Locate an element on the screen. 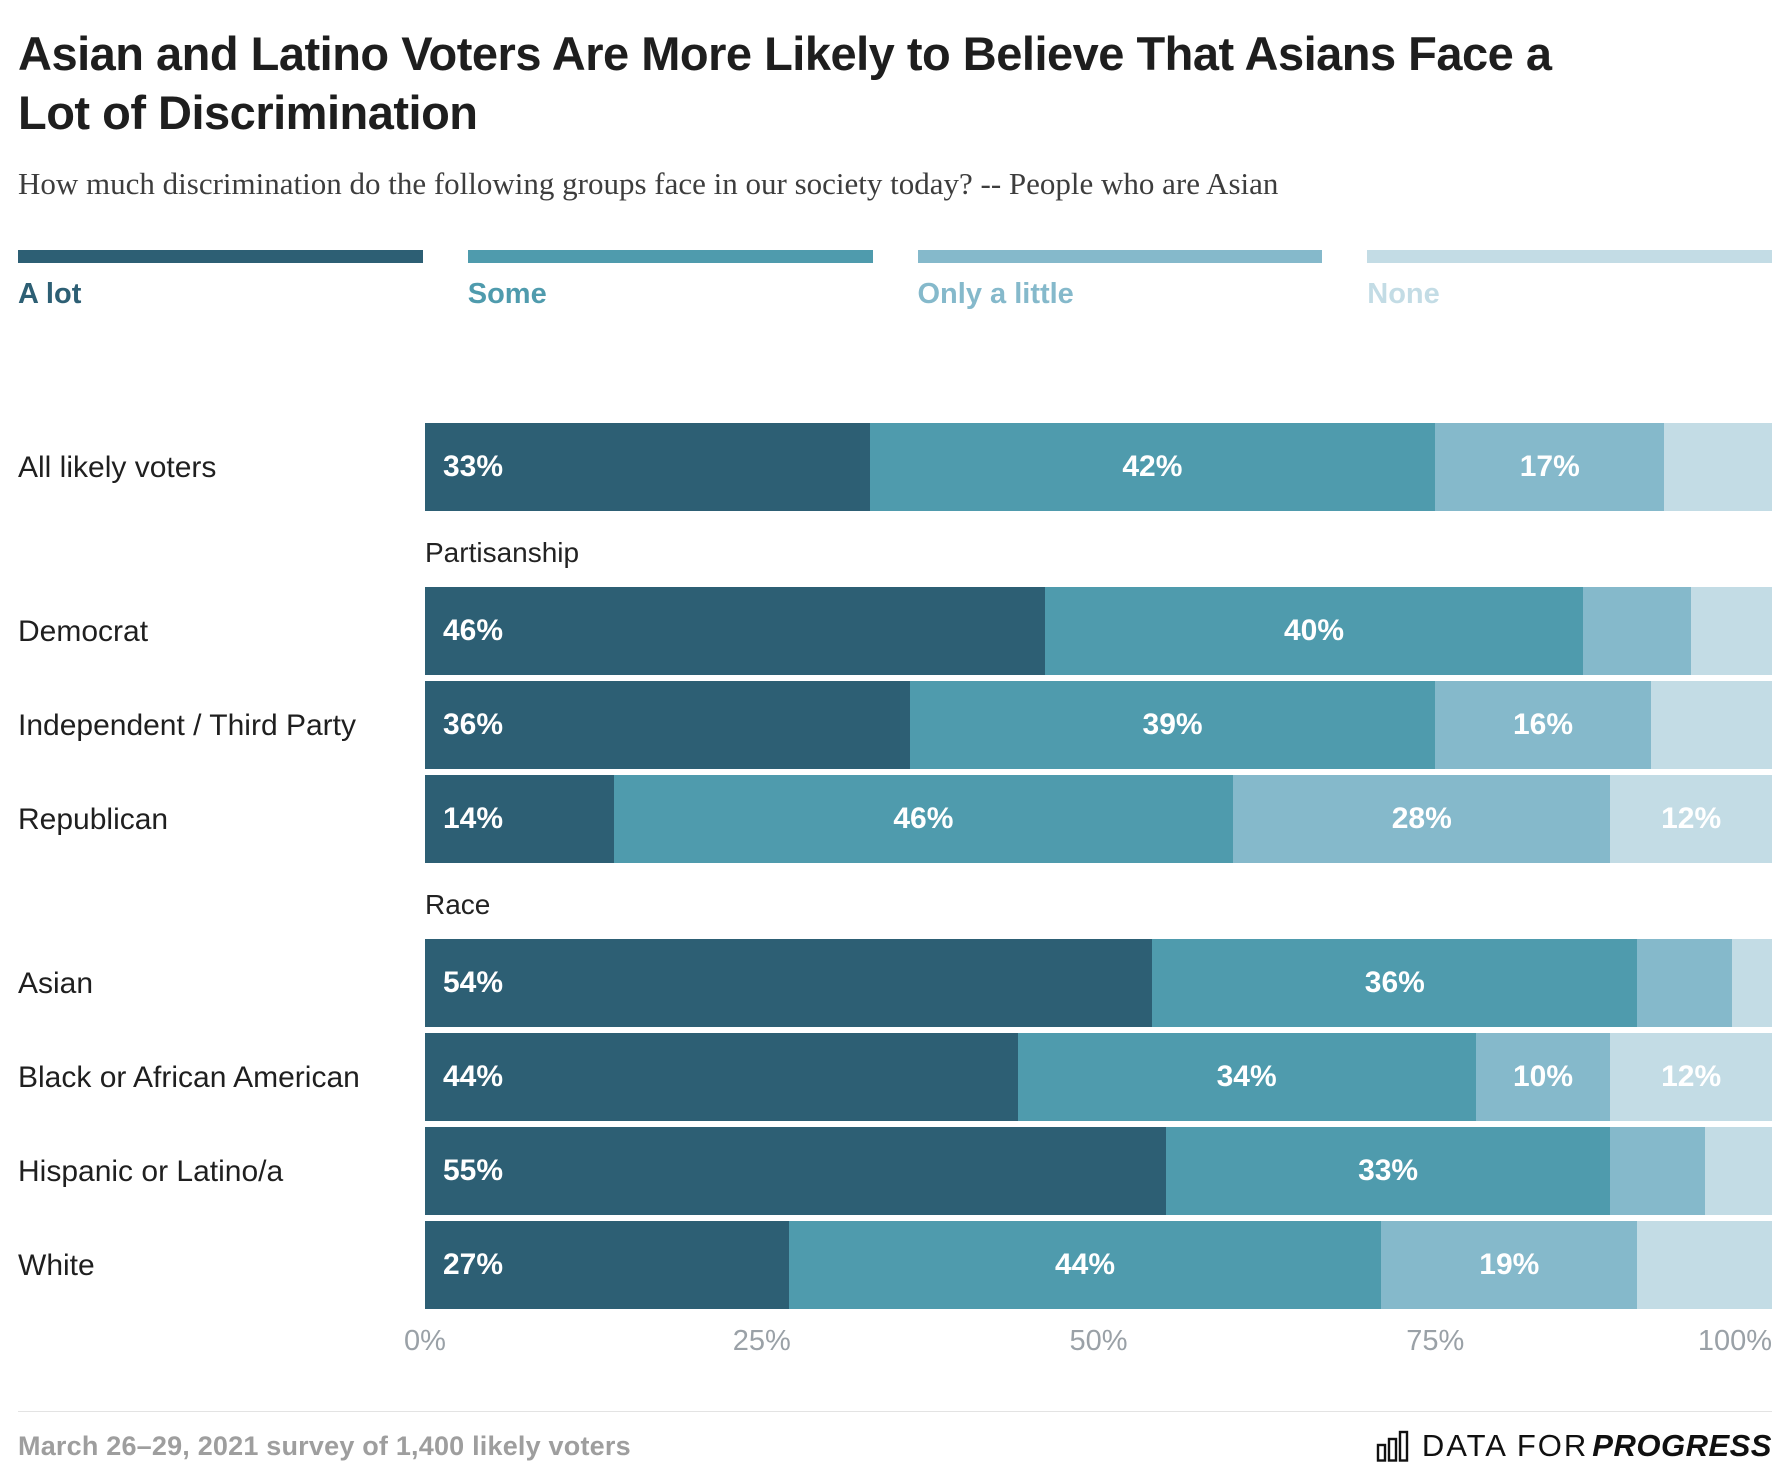 The width and height of the screenshot is (1790, 1478). bar-segment-a-lot: 33% is located at coordinates (647, 467).